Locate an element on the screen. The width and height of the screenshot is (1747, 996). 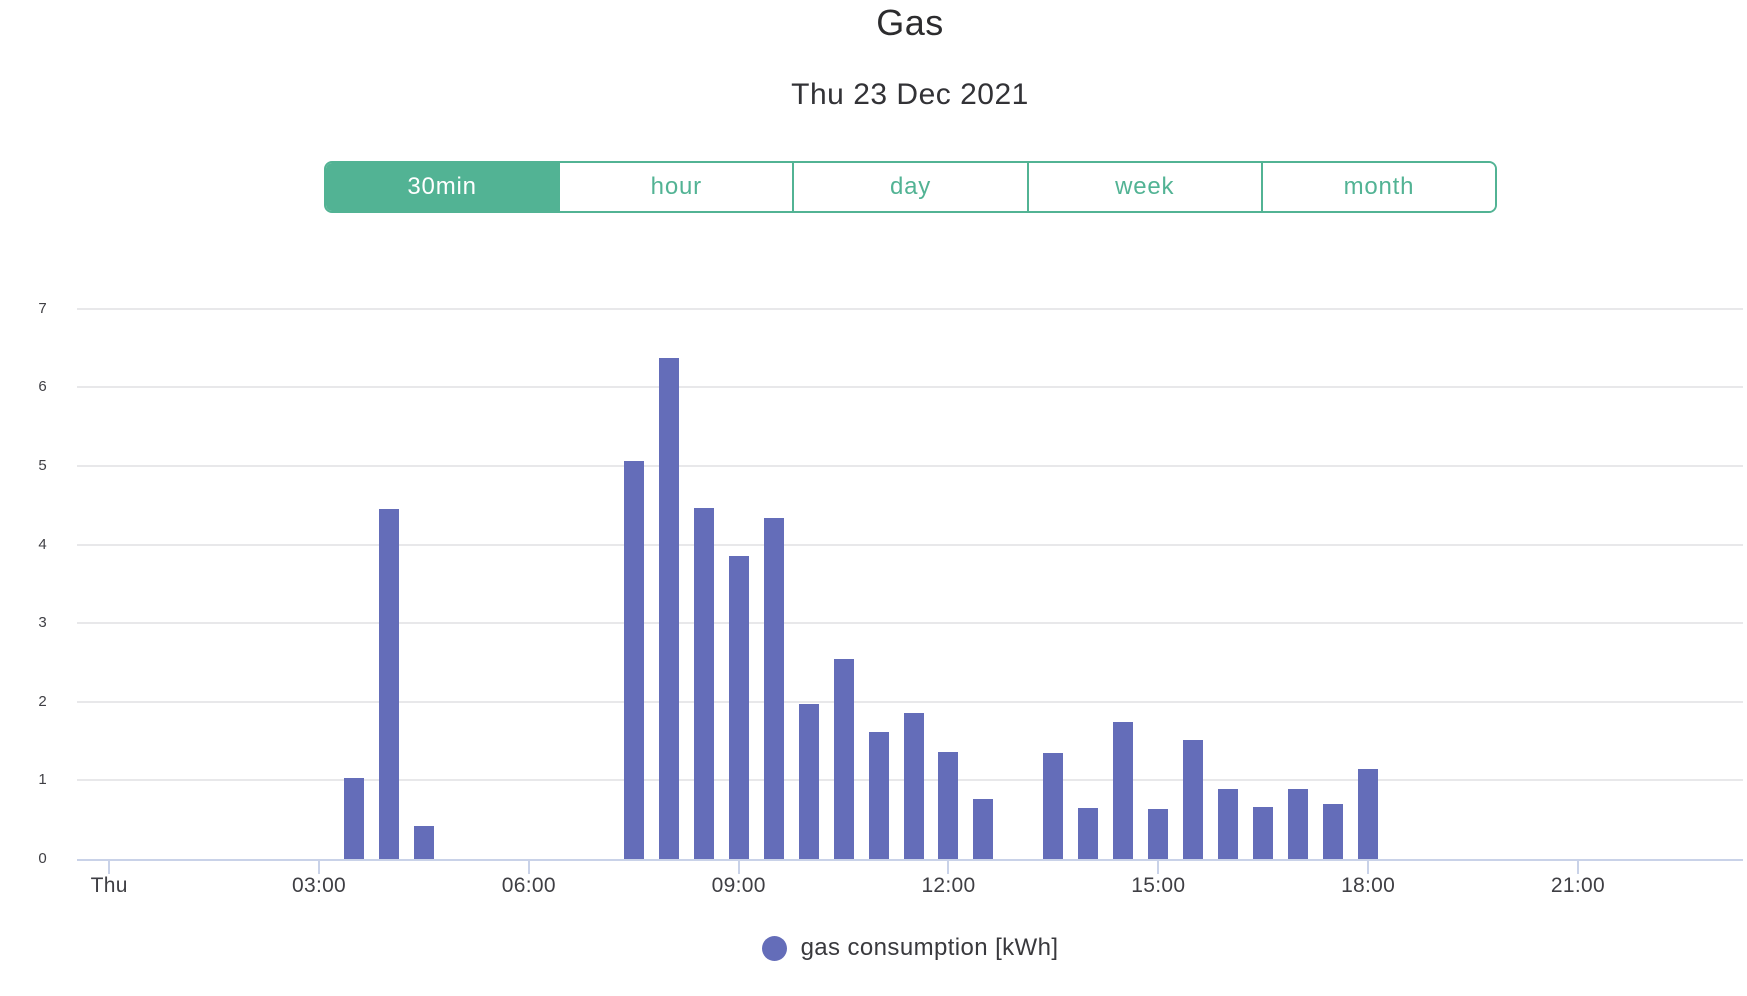
x-axis-label-21:00: 21:00 is located at coordinates (1577, 885).